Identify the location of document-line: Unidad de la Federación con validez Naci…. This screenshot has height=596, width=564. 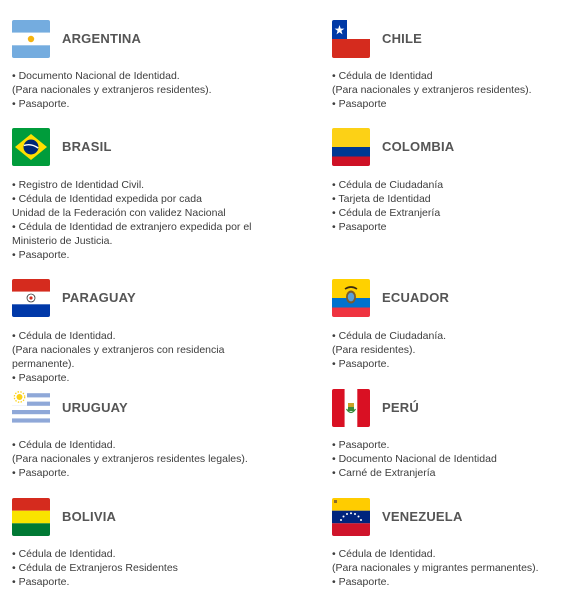
(119, 213).